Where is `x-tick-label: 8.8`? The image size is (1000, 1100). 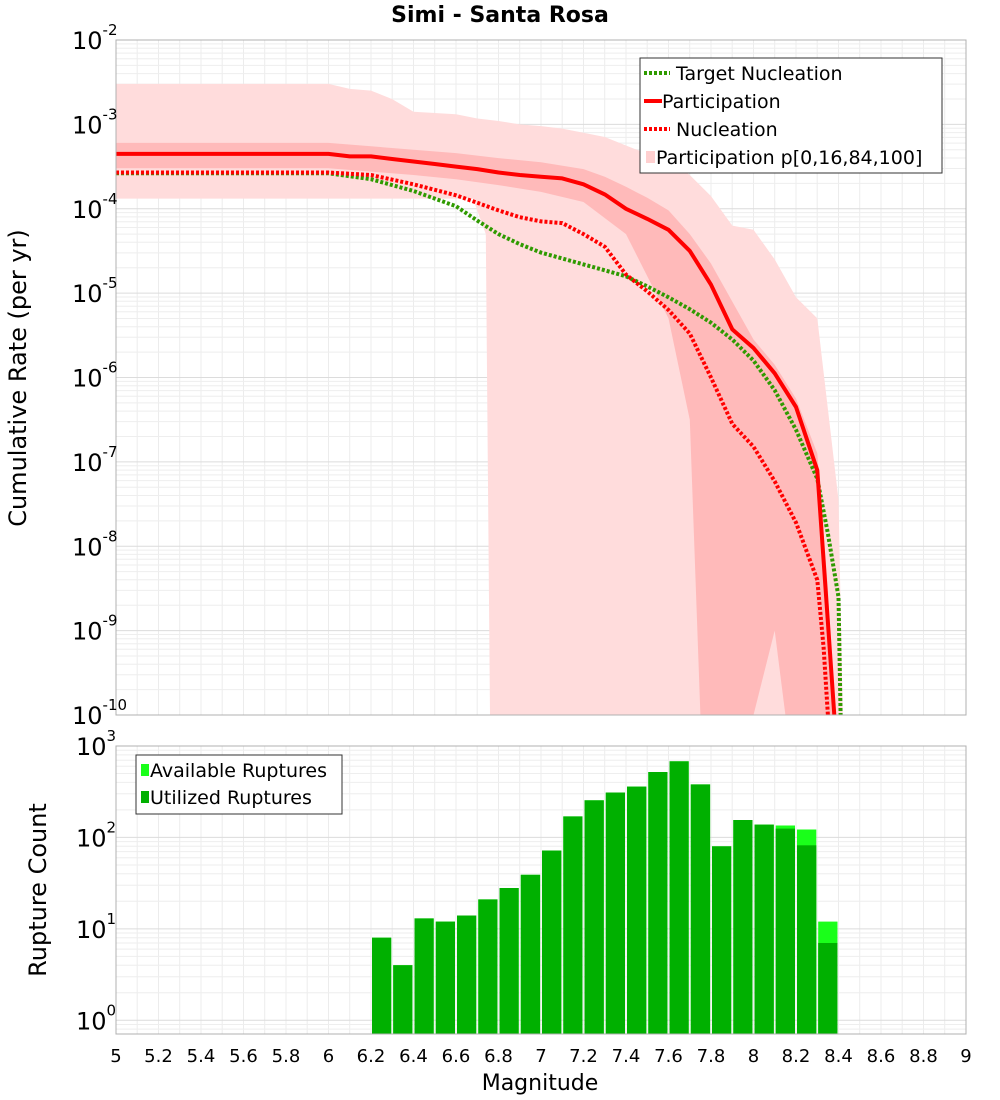 x-tick-label: 8.8 is located at coordinates (923, 1056).